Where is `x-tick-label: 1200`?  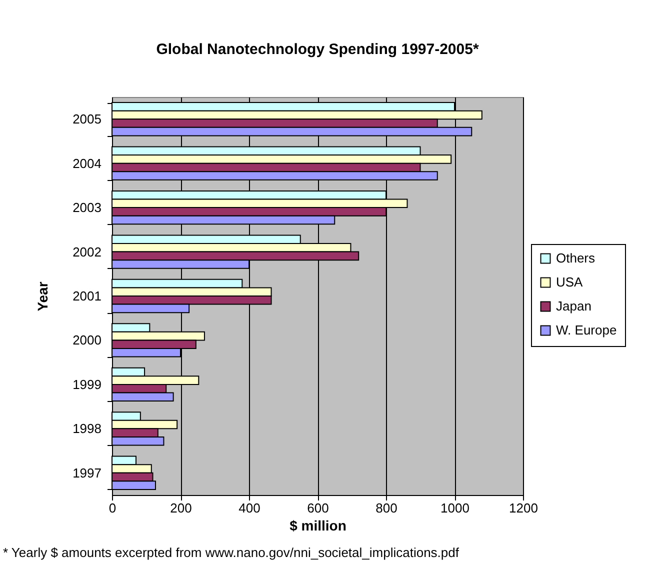
x-tick-label: 1200 is located at coordinates (523, 508).